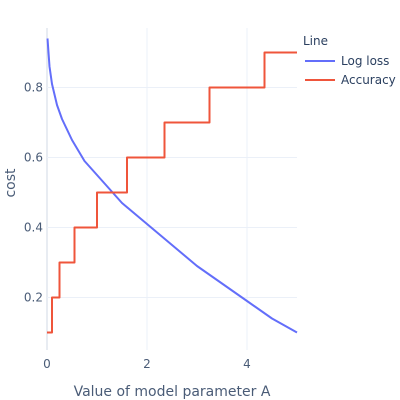  I want to click on y-tick-label: 0.6, so click(33, 158).